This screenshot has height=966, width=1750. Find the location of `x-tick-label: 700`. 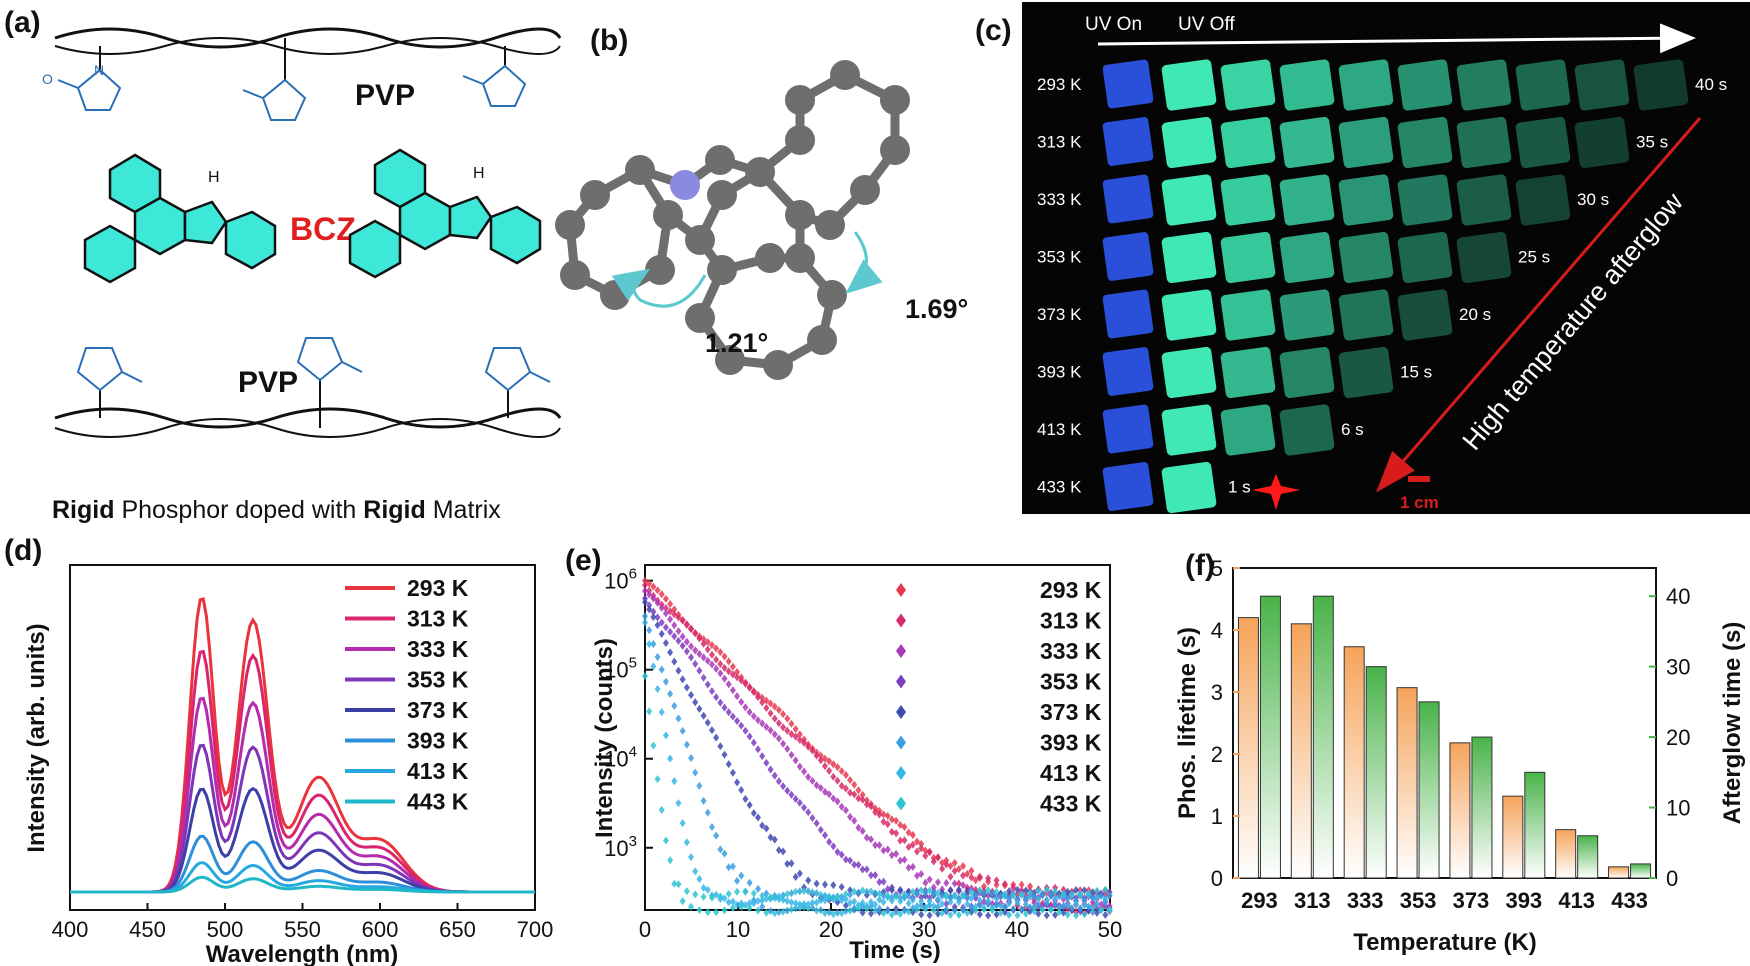

x-tick-label: 700 is located at coordinates (535, 929).